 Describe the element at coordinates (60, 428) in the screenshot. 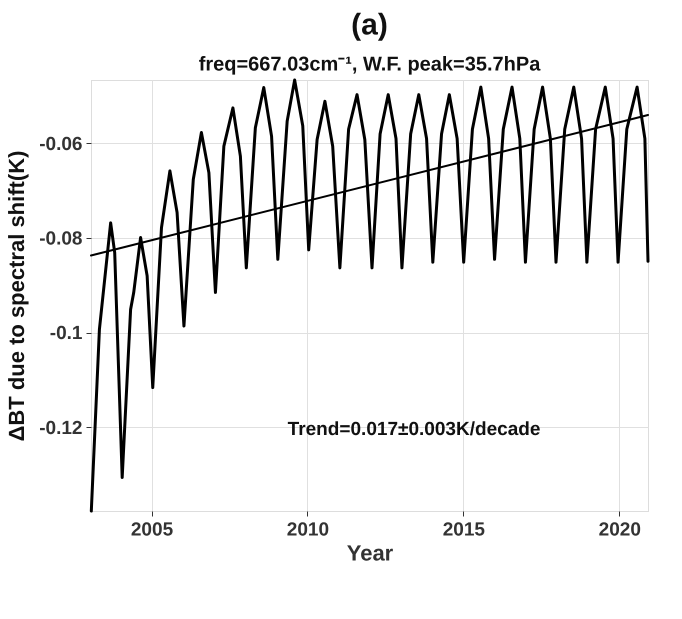

I see `y-tick-label: -0.12` at that location.